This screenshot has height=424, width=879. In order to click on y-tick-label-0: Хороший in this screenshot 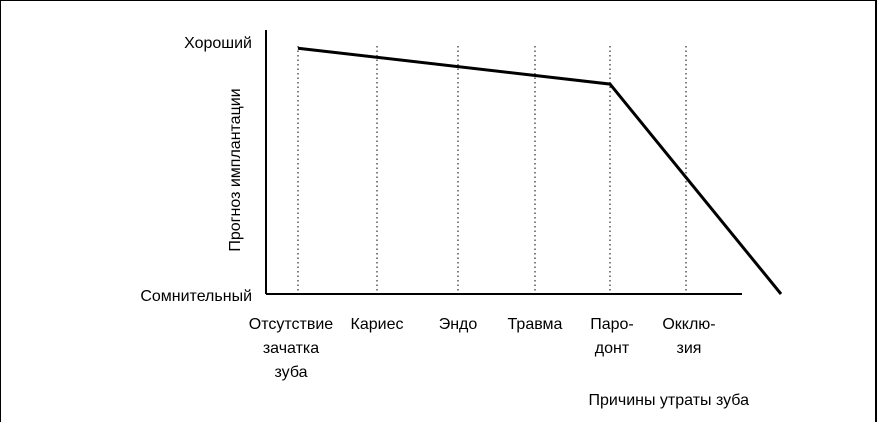, I will do `click(218, 43)`.